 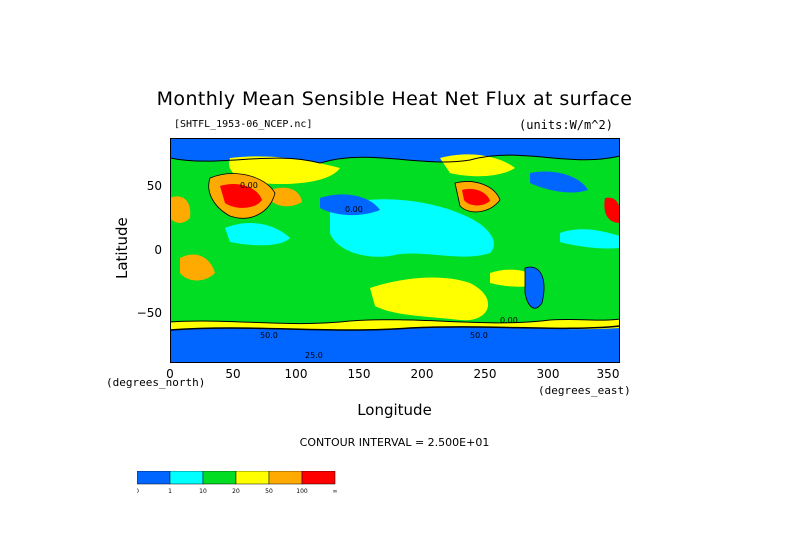 What do you see at coordinates (548, 374) in the screenshot?
I see `x-tick-label: 300` at bounding box center [548, 374].